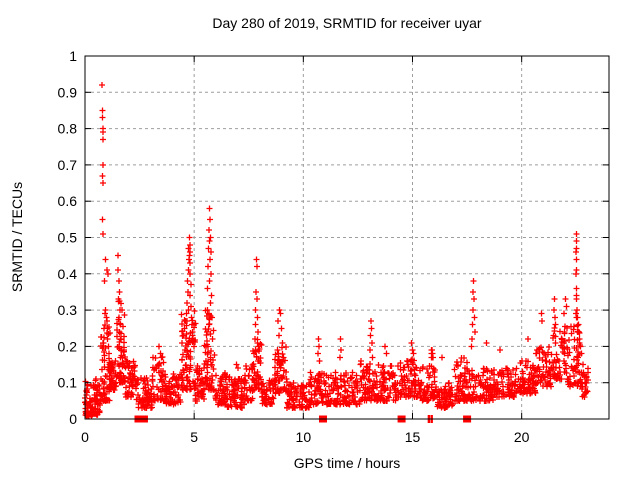 This screenshot has height=480, width=640. What do you see at coordinates (68, 274) in the screenshot?
I see `y-tick-label: 0.4` at bounding box center [68, 274].